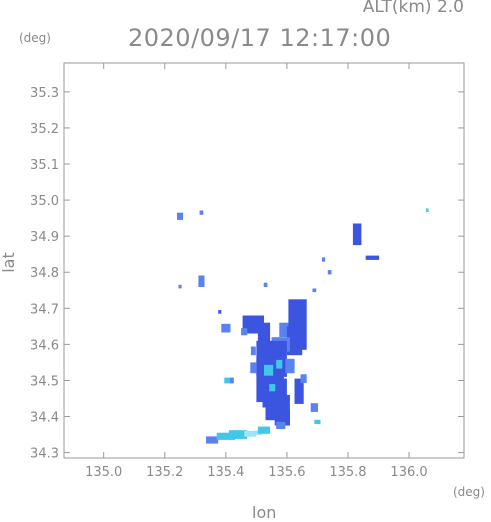  What do you see at coordinates (264, 512) in the screenshot?
I see `x-axis-label: lon` at bounding box center [264, 512].